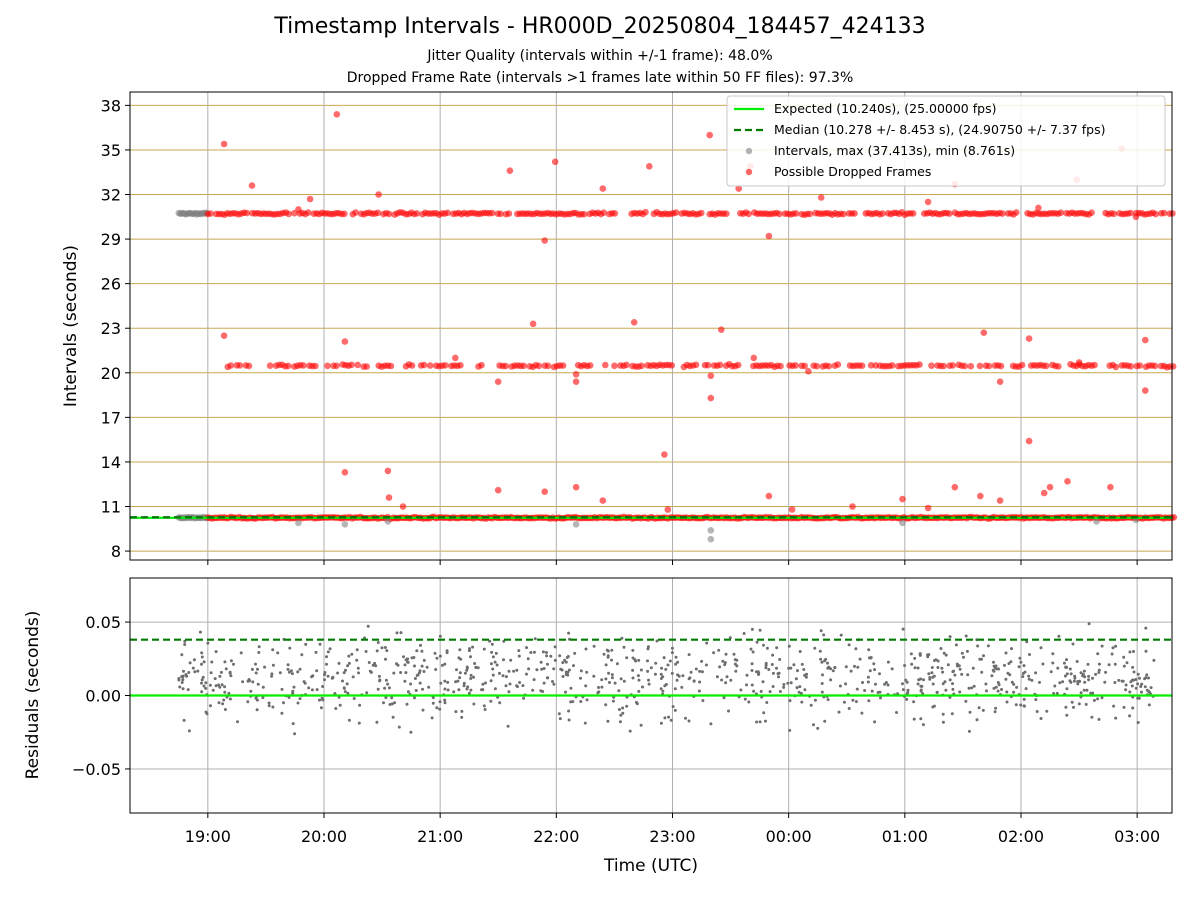 The height and width of the screenshot is (900, 1200). Describe the element at coordinates (345, 524) in the screenshot. I see `interval-point` at that location.